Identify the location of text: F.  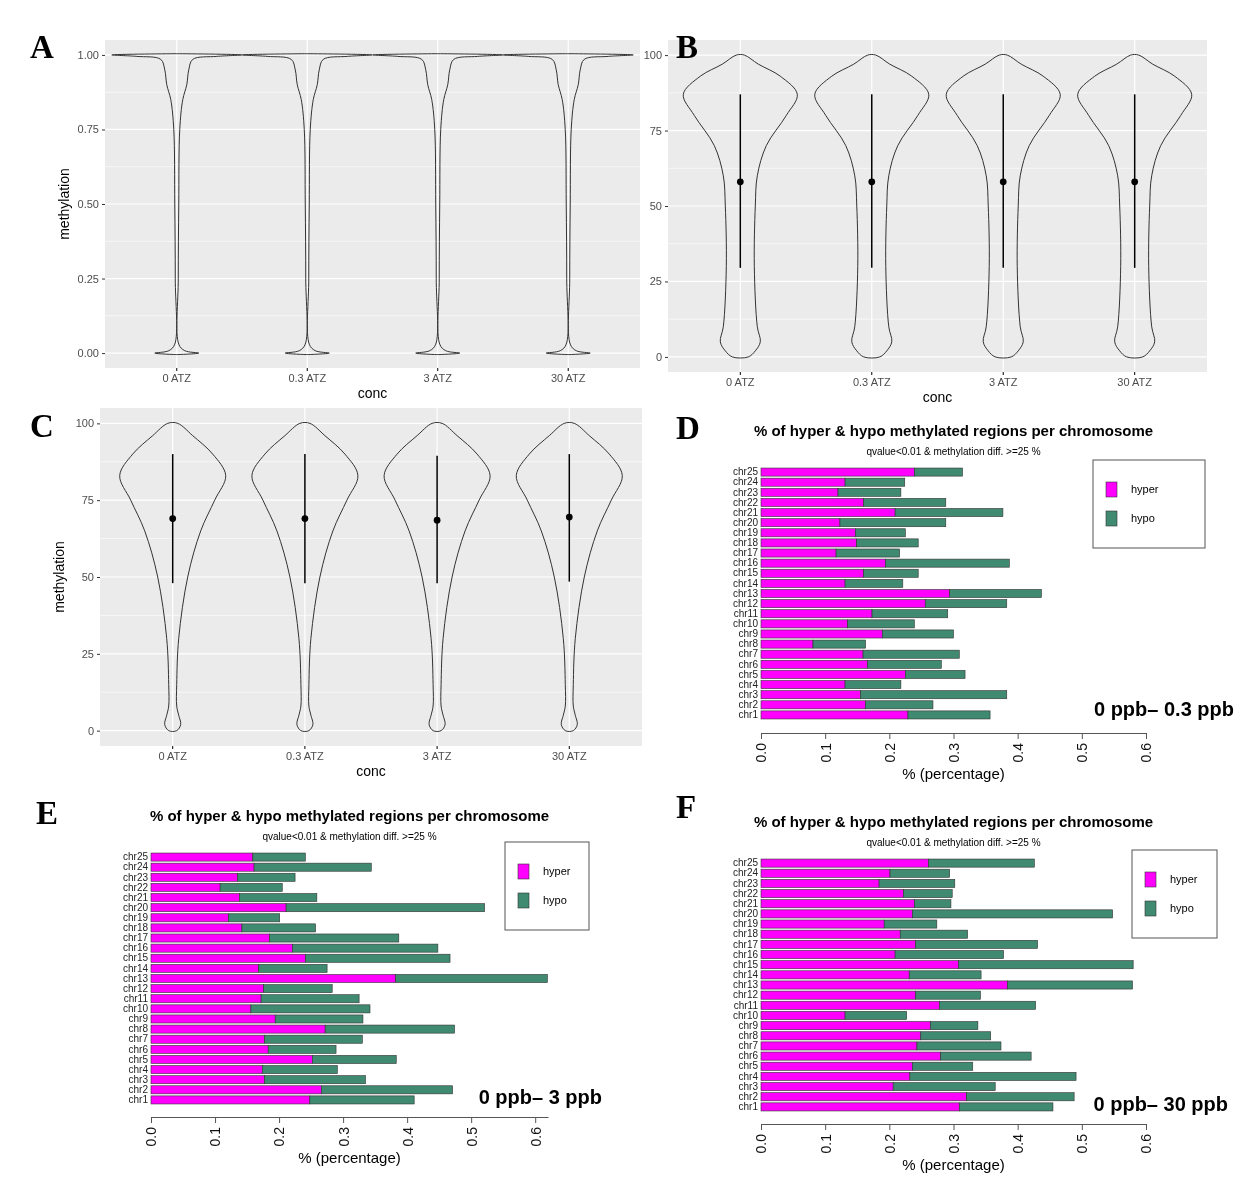
(686, 807).